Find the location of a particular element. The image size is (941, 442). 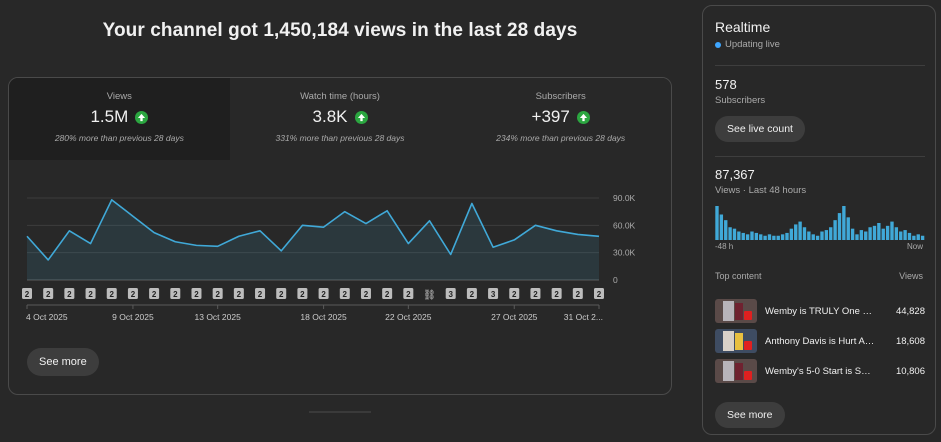

x-tick-label: 13 Oct 2025 is located at coordinates (218, 317).